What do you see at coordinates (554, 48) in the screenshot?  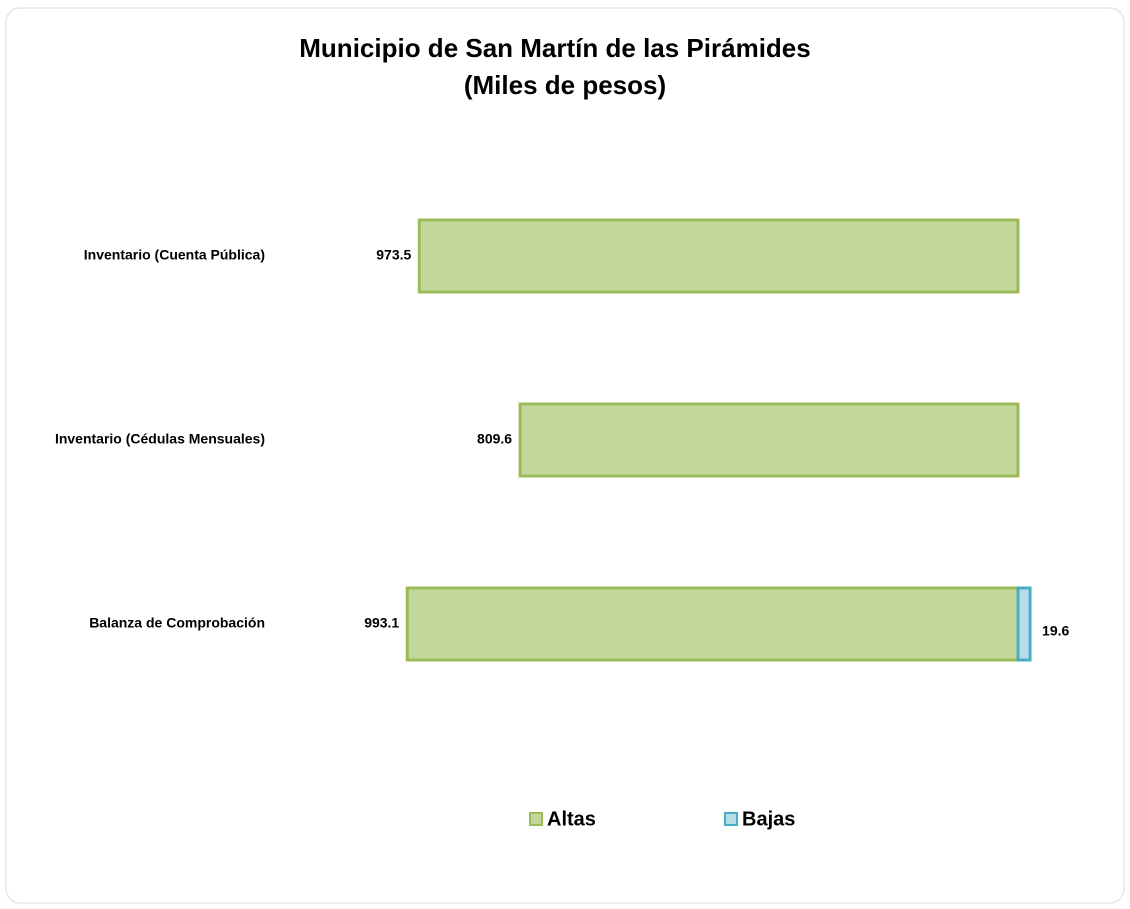 I see `chart-title: Municipio de San Martín de las Pirámides` at bounding box center [554, 48].